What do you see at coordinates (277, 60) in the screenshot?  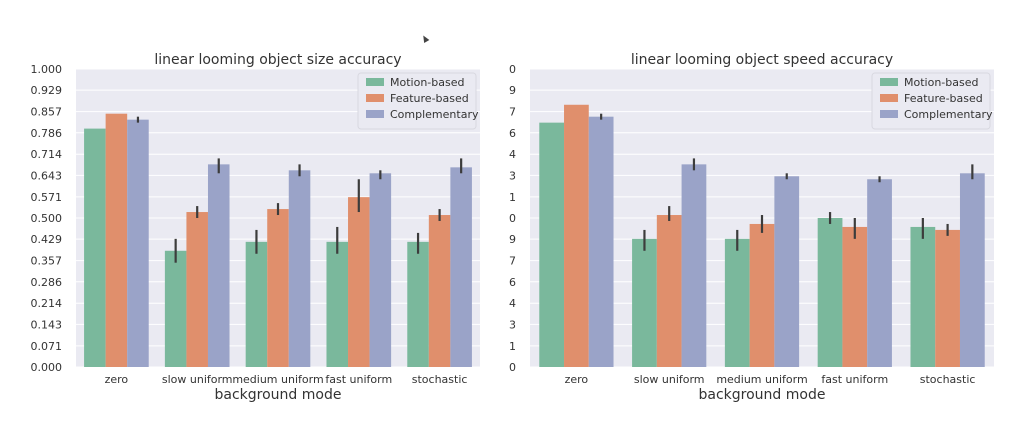 I see `chart-title: linear looming object size accuracy` at bounding box center [277, 60].